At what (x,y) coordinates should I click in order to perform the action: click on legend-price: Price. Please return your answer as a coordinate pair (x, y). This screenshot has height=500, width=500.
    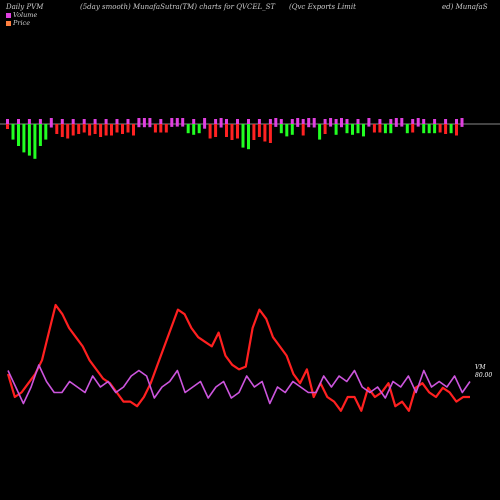
    Looking at the image, I should click on (18, 23).